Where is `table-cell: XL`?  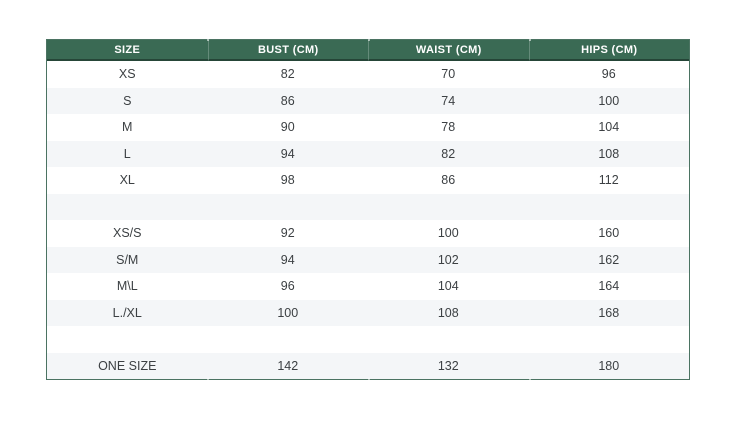 table-cell: XL is located at coordinates (127, 180).